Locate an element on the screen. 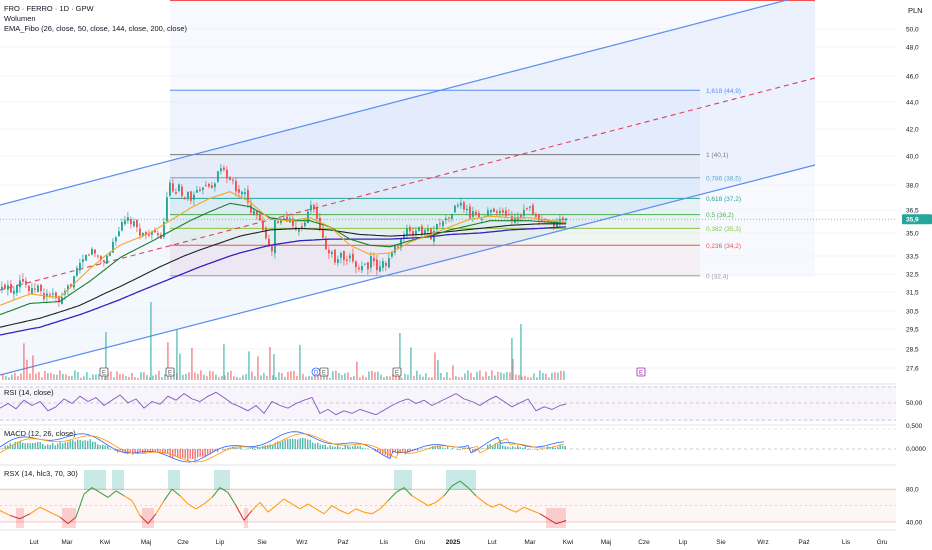 This screenshot has height=550, width=932. price-axis-tick: 33,5 is located at coordinates (912, 257).